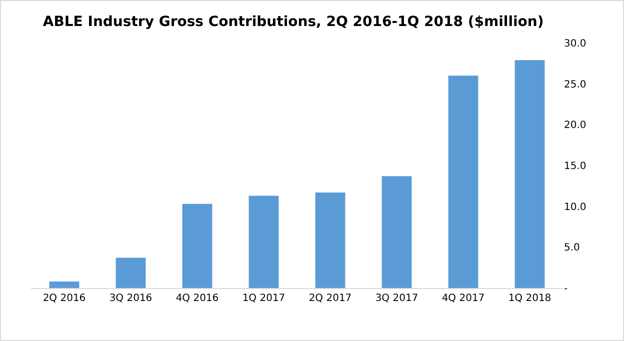 Image resolution: width=624 pixels, height=341 pixels. I want to click on y-tick-label: -, so click(566, 289).